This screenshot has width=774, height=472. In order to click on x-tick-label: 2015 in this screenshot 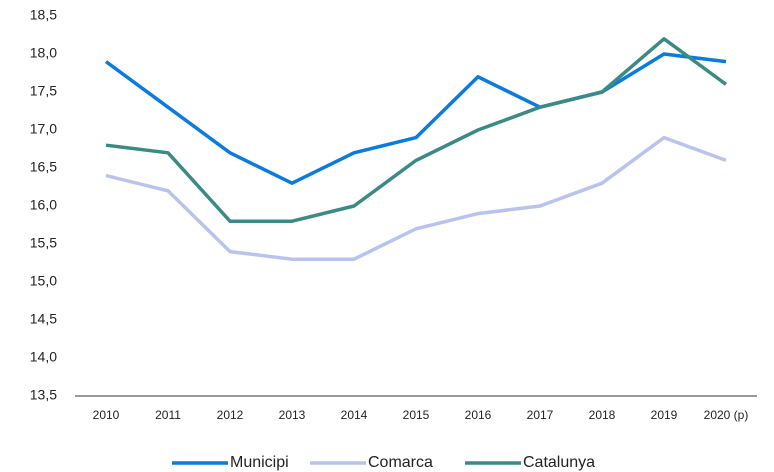, I will do `click(416, 415)`.